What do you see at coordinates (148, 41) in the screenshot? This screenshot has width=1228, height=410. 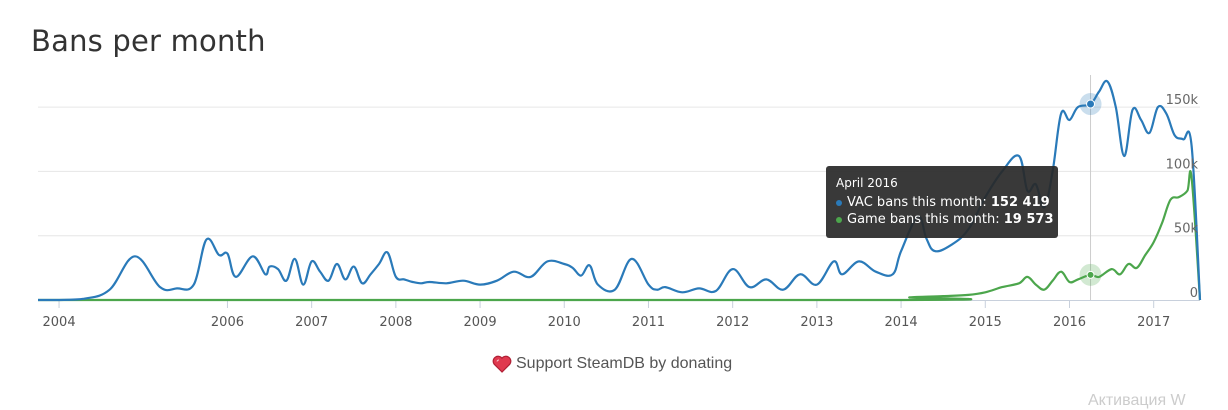 I see `chart-title: Bans per month` at bounding box center [148, 41].